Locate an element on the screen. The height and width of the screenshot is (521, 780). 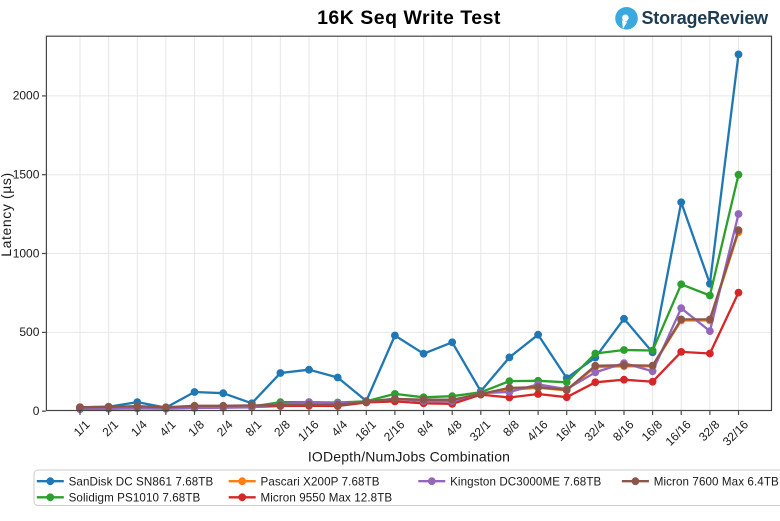
svg-text: IODepth/NumJobs Combination is located at coordinates (409, 457).